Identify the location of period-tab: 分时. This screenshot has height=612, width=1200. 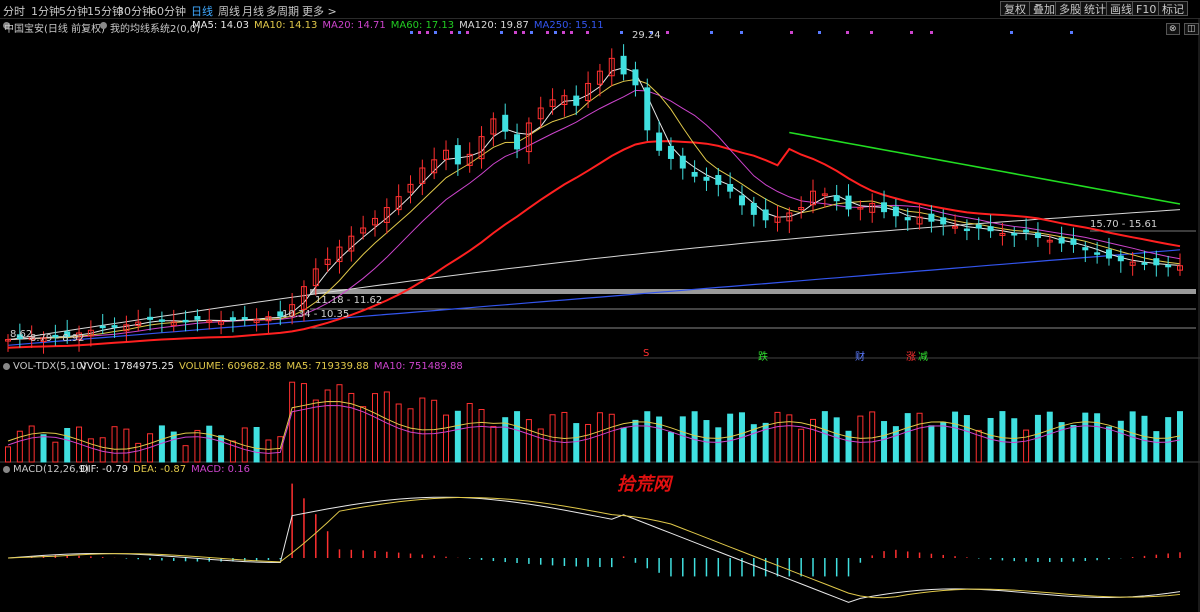
(14, 11).